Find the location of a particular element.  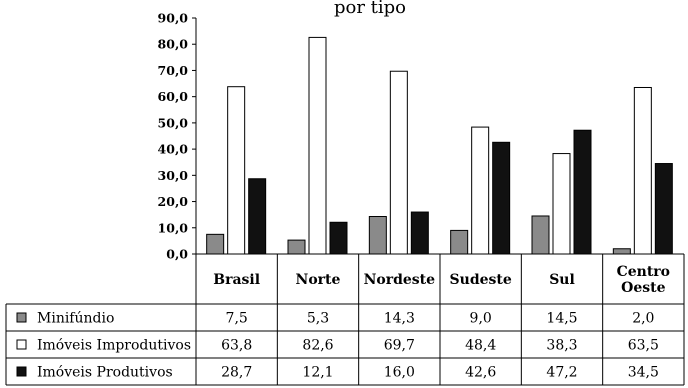

data-label: 63,5 is located at coordinates (643, 346).